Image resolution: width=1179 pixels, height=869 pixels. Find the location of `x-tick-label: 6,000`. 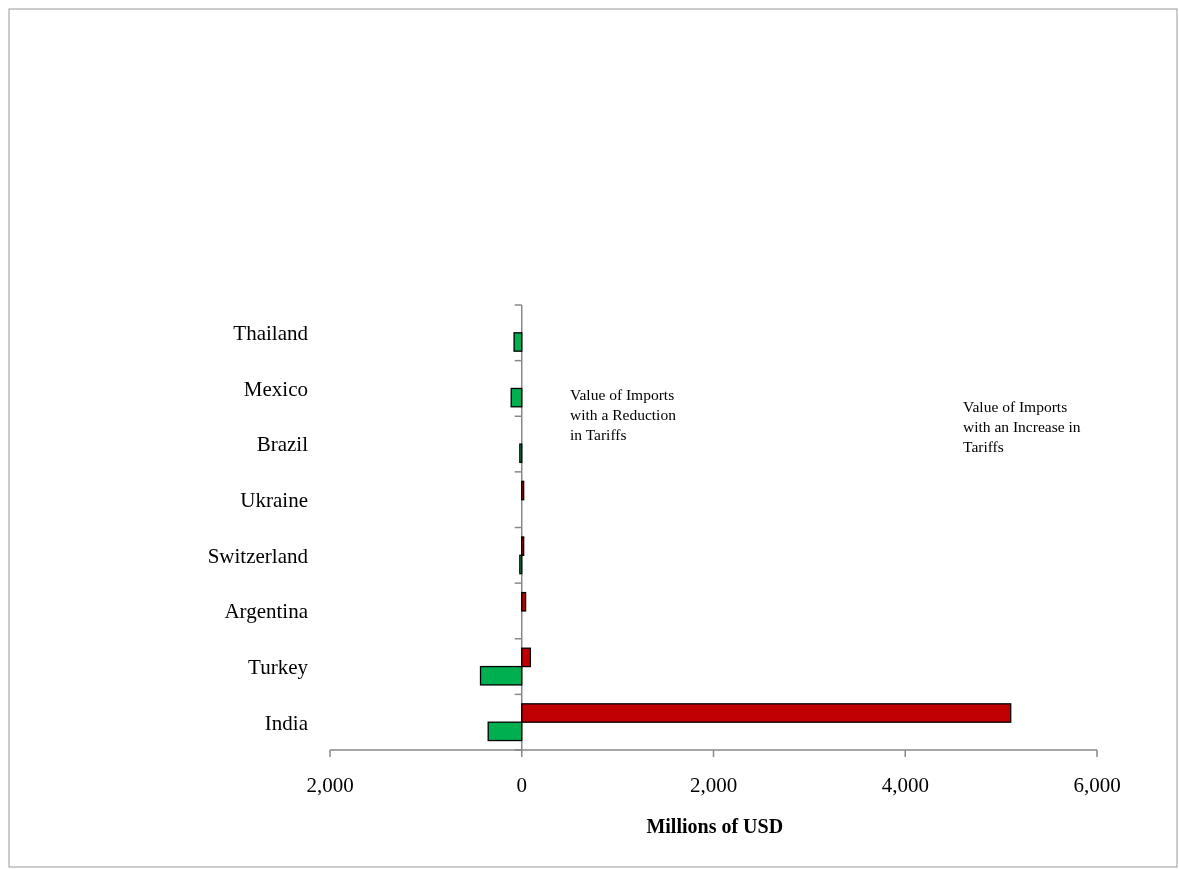

x-tick-label: 6,000 is located at coordinates (1097, 785).